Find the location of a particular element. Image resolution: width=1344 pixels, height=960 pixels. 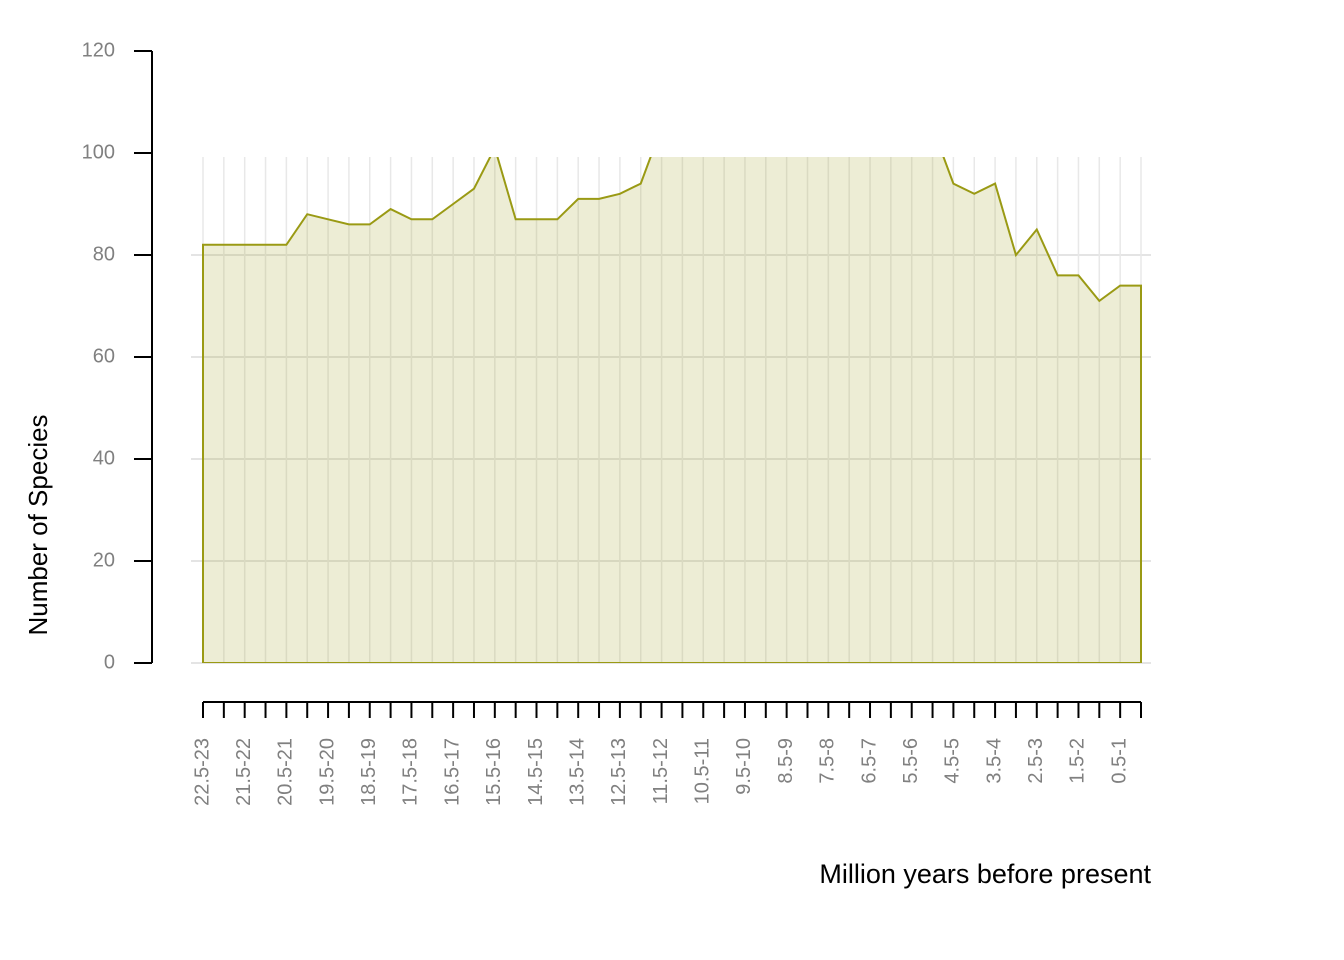

x-tick-label: 18.5-19 is located at coordinates (369, 772).